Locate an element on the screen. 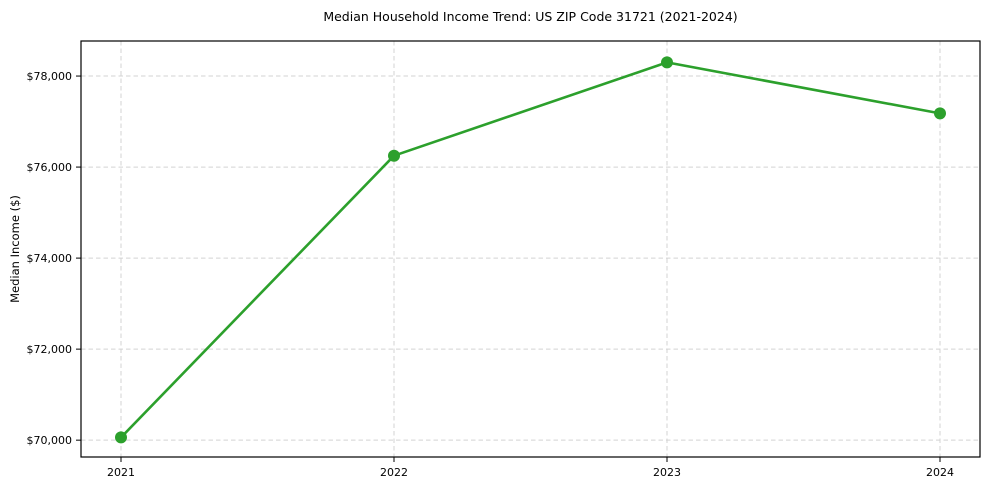  y-tick-label: $78,000 is located at coordinates (50, 76).